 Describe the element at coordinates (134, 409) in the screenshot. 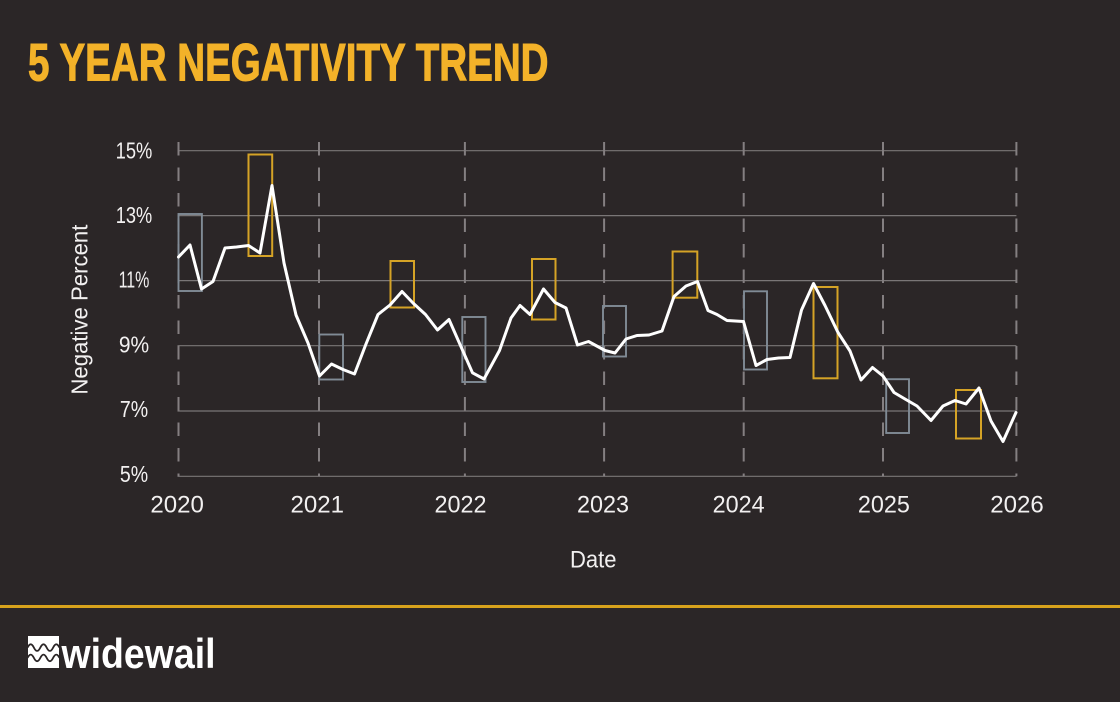

I see `svg-text: 7%` at that location.